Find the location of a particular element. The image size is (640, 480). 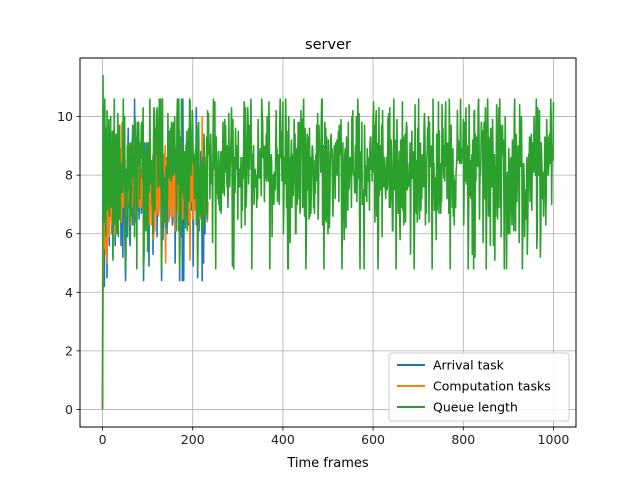

chart-title: server is located at coordinates (328, 45).